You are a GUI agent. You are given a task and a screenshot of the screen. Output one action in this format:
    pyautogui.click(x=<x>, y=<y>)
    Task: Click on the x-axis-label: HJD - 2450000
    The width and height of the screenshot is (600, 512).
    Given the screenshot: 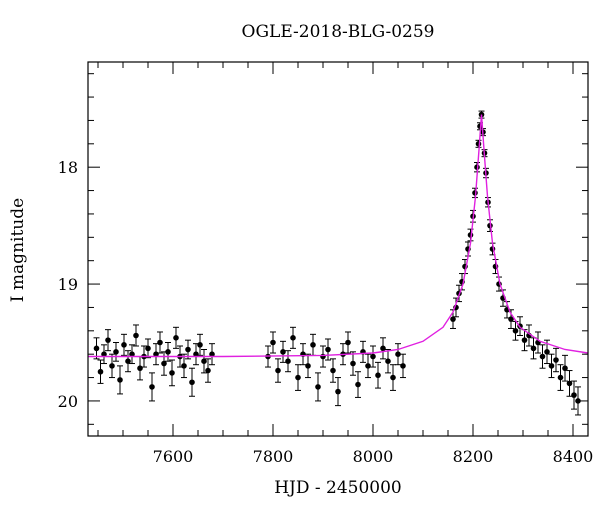 What is the action you would take?
    pyautogui.click(x=338, y=488)
    